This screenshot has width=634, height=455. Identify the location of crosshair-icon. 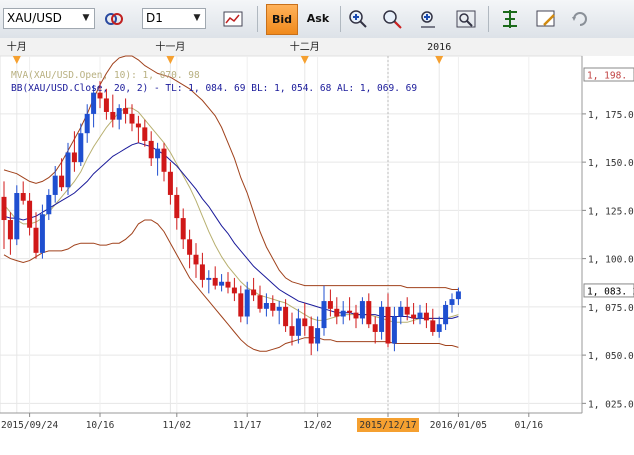
(510, 19).